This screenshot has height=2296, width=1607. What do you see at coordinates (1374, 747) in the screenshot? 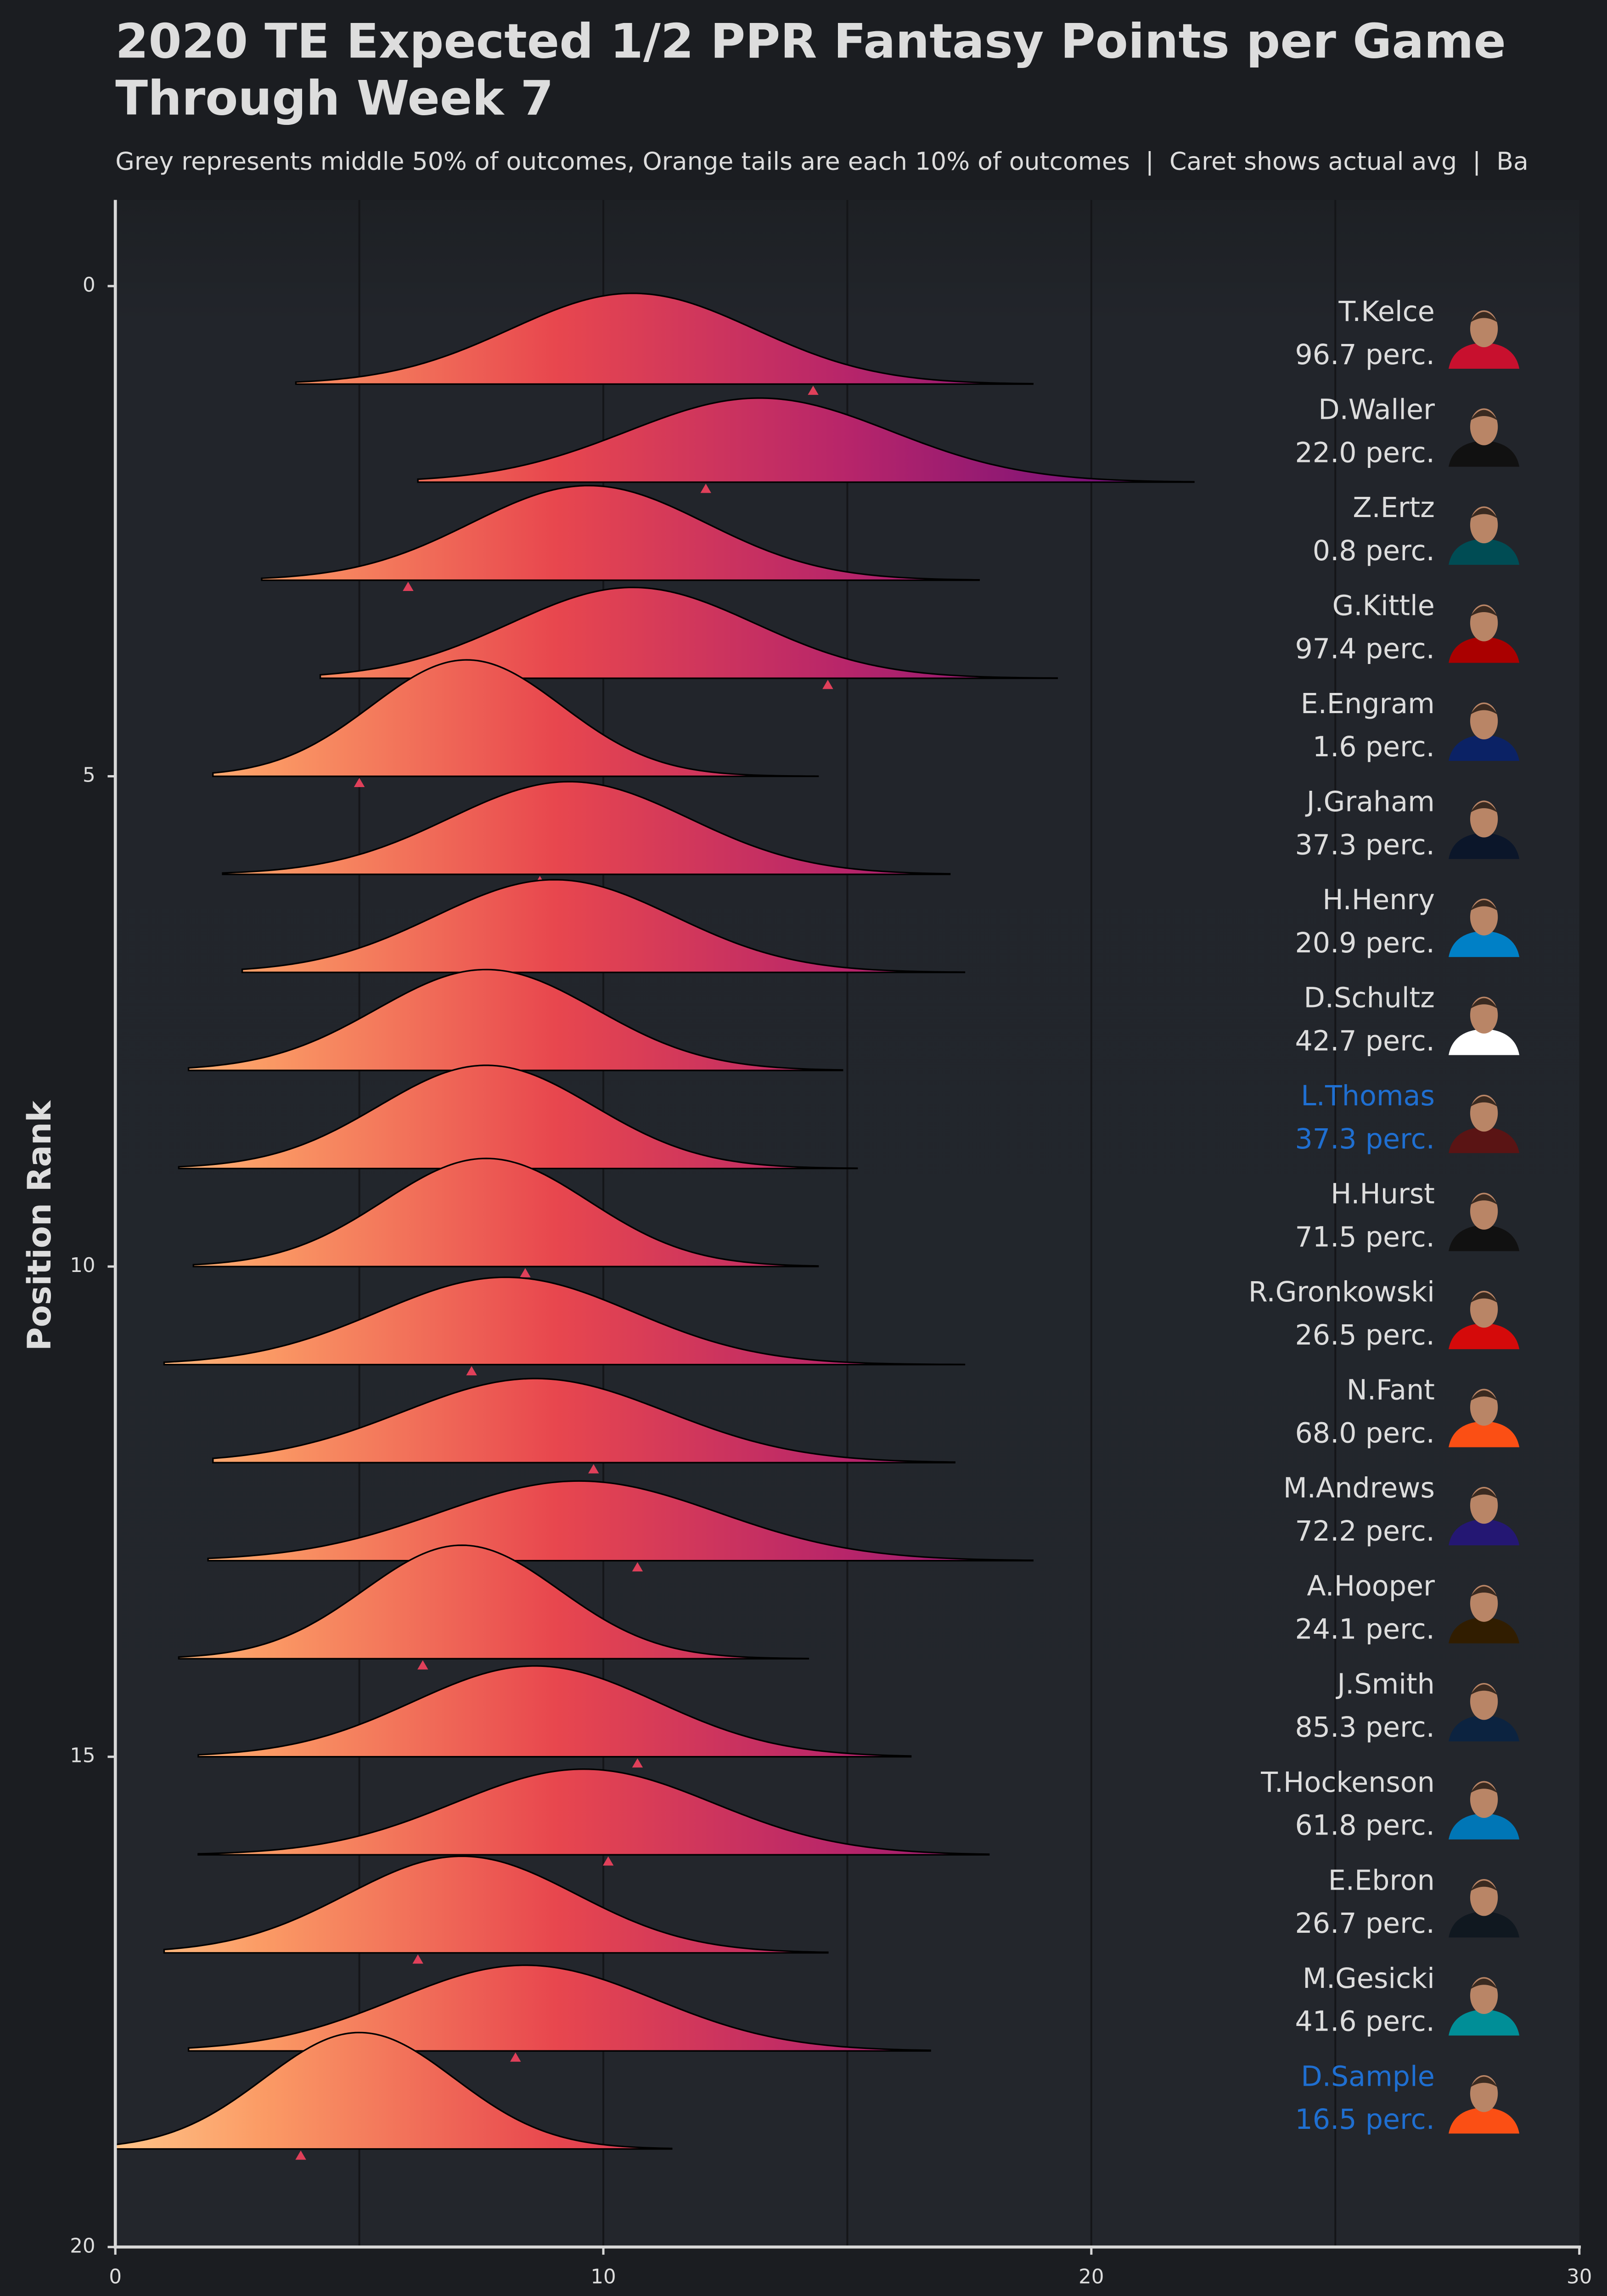
I see `player-percentile: 1.6 perc.` at bounding box center [1374, 747].